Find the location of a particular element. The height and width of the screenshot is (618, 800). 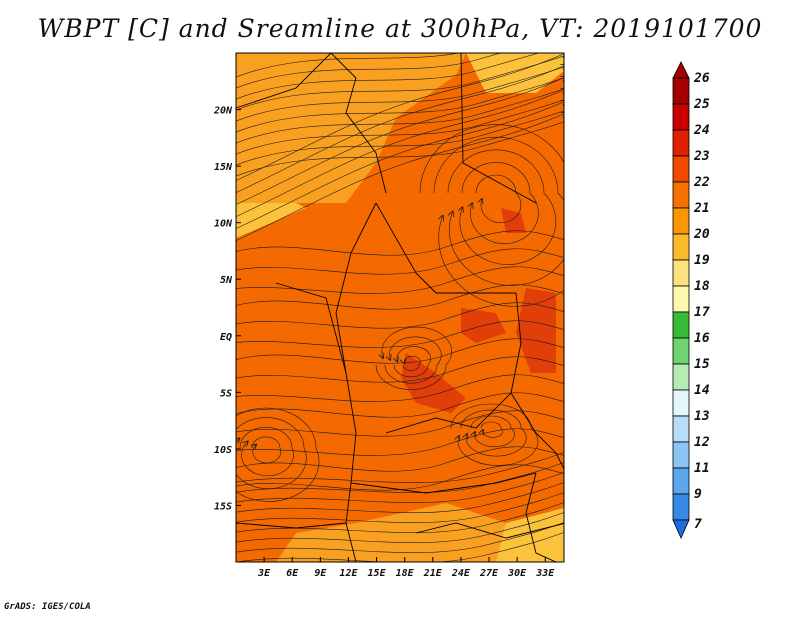

colorbar-top-arrow is located at coordinates (681, 70).